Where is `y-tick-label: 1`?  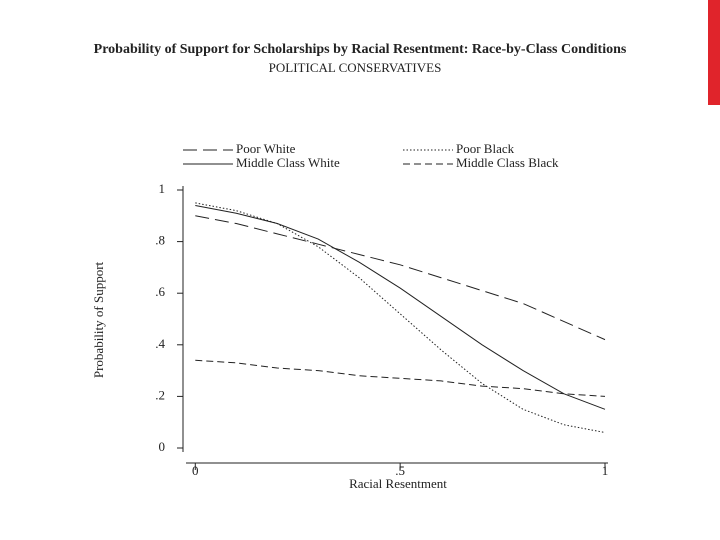
y-tick-label: 1 is located at coordinates (162, 188).